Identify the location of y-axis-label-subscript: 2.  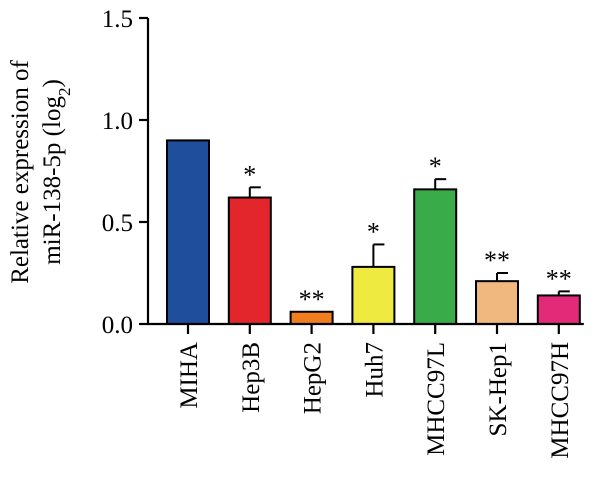
(64, 92).